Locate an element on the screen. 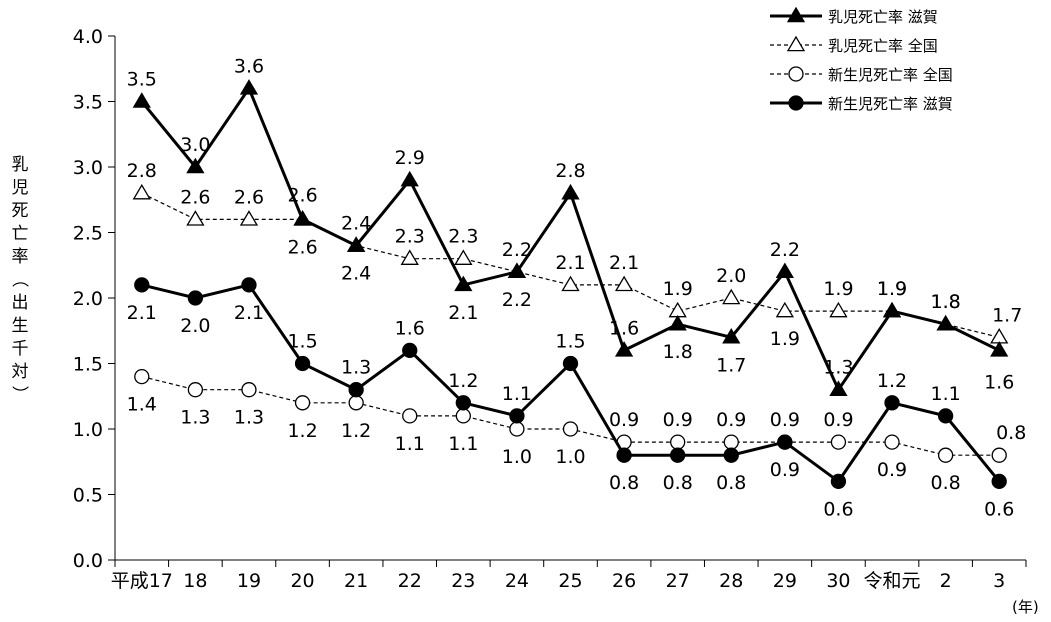 Image resolution: width=1051 pixels, height=622 pixels. x-tick-label: 2 is located at coordinates (946, 581).